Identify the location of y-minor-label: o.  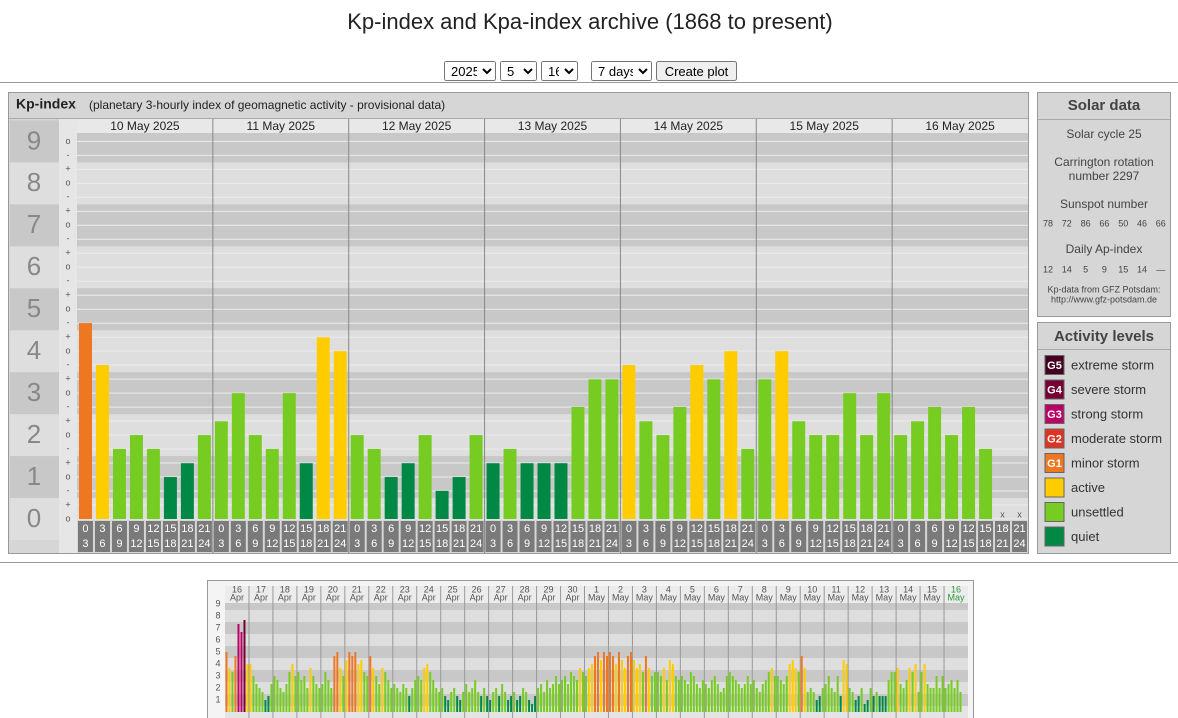
(67, 183).